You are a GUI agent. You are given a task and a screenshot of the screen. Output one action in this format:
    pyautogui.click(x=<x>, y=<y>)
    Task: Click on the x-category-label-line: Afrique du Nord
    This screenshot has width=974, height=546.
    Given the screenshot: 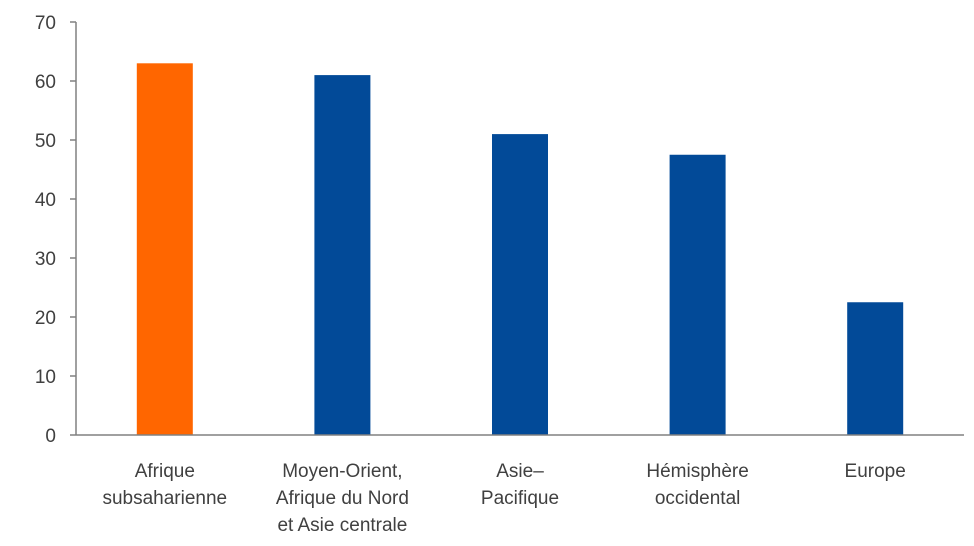 What is the action you would take?
    pyautogui.click(x=342, y=498)
    